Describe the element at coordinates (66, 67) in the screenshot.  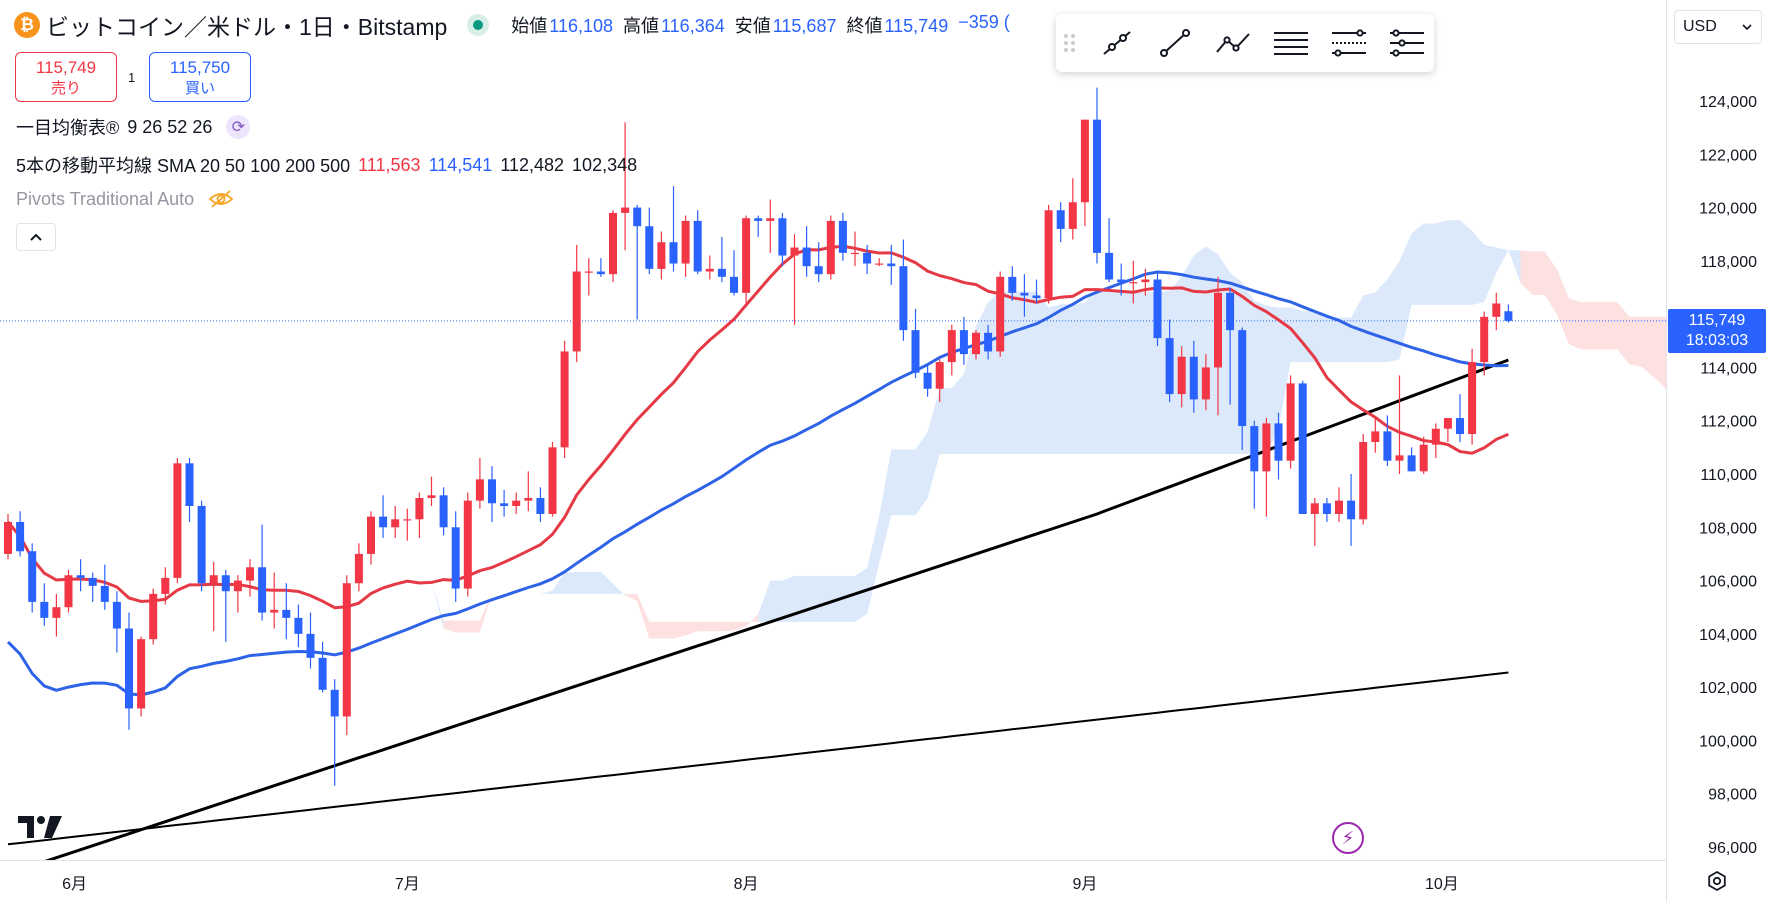
I see `sell-price: 115,749` at that location.